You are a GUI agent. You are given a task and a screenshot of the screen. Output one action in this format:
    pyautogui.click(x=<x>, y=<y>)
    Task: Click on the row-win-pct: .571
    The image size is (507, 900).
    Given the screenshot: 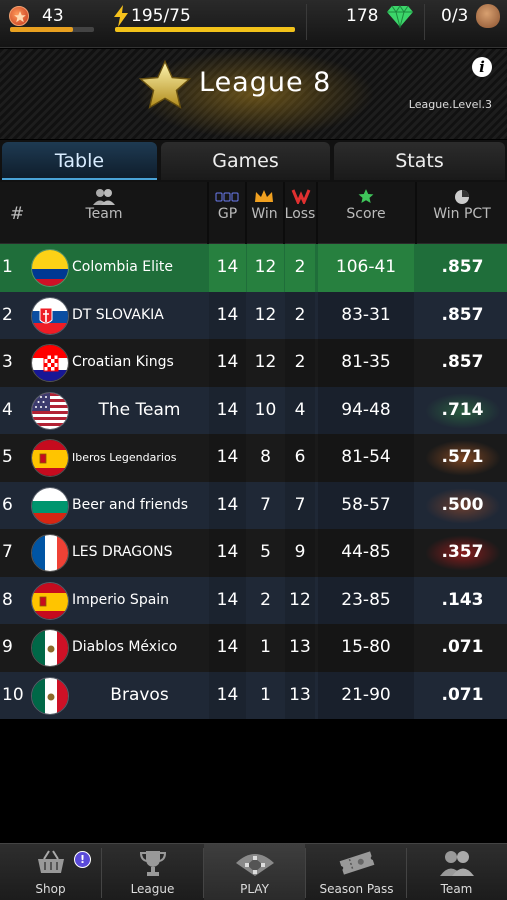 What is the action you would take?
    pyautogui.click(x=462, y=457)
    